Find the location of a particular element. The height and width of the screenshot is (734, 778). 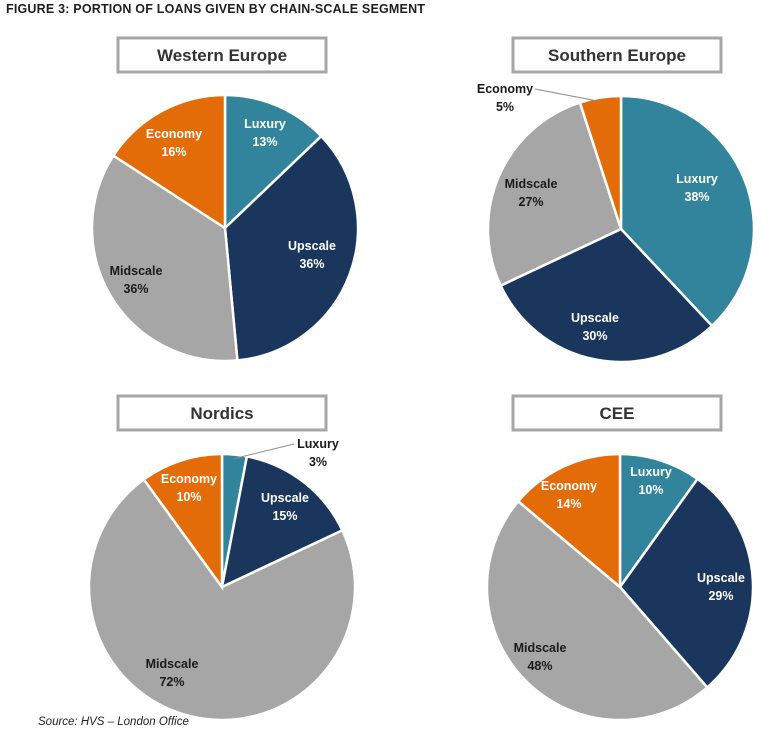

slice-value-label: 38% is located at coordinates (696, 197).